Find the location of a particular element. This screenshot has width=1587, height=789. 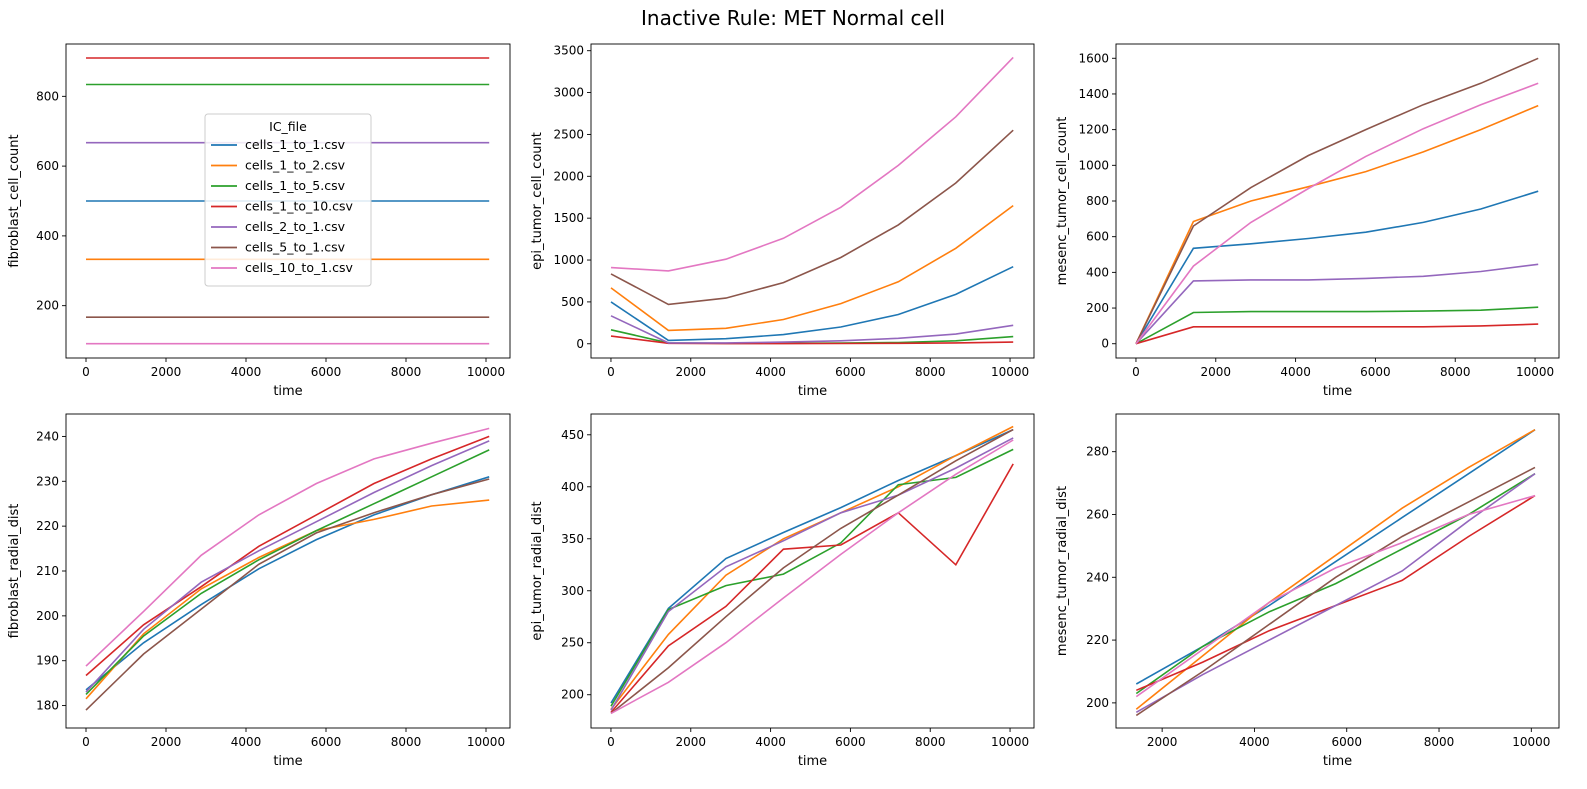

legend-entry: cells_10_to_1.csv is located at coordinates (299, 267).